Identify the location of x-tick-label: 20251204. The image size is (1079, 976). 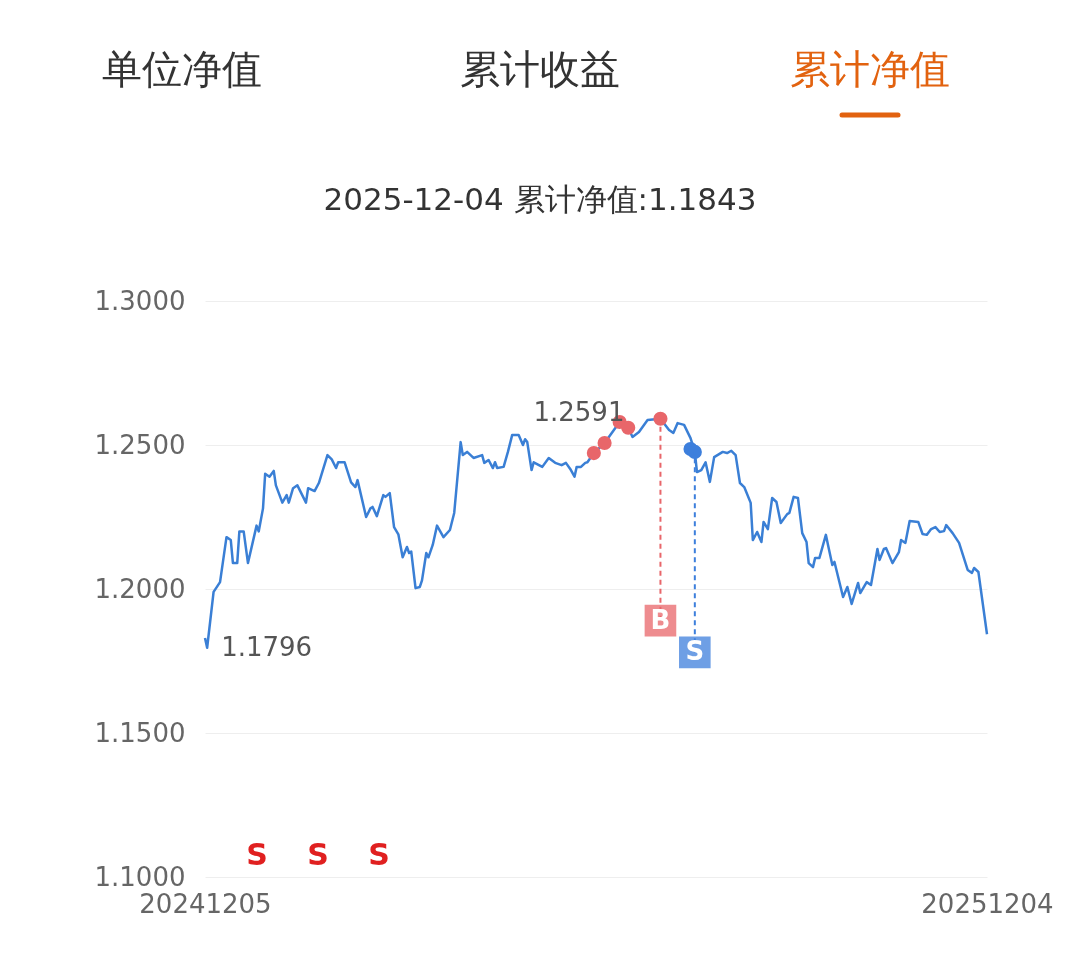
(987, 903).